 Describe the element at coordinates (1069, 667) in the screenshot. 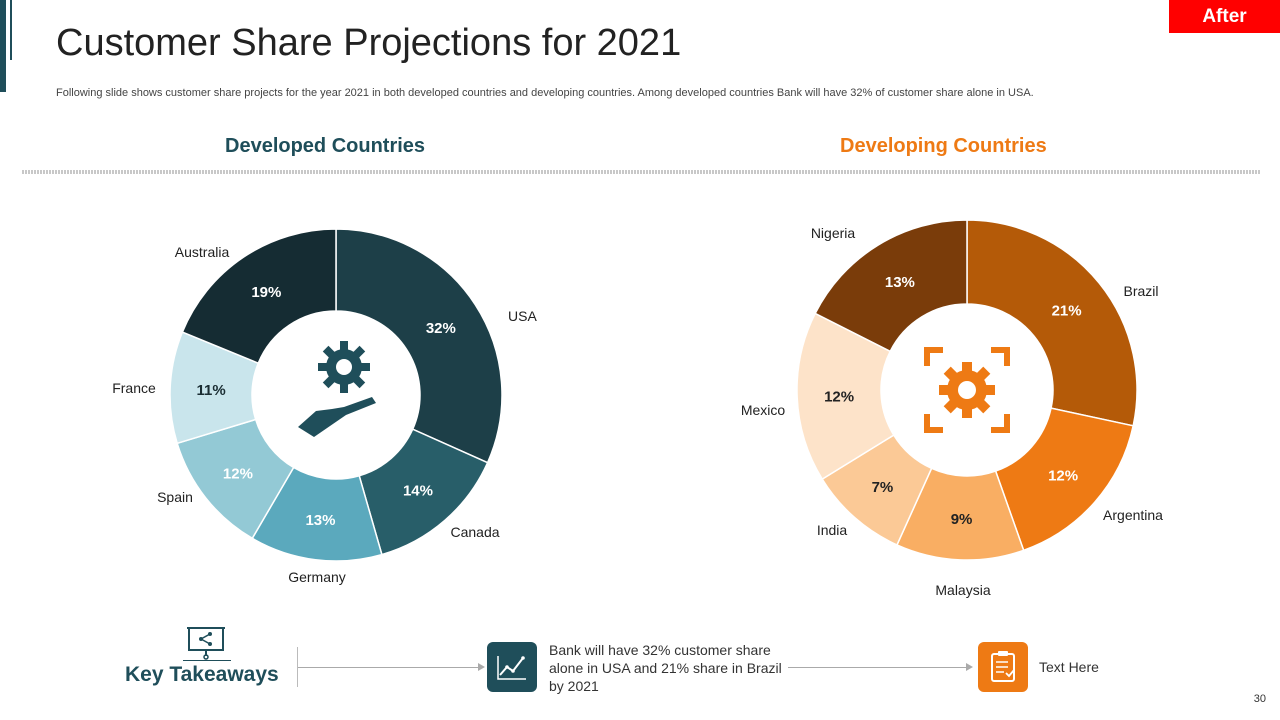

I see `takeaway-text-2: Text Here` at that location.